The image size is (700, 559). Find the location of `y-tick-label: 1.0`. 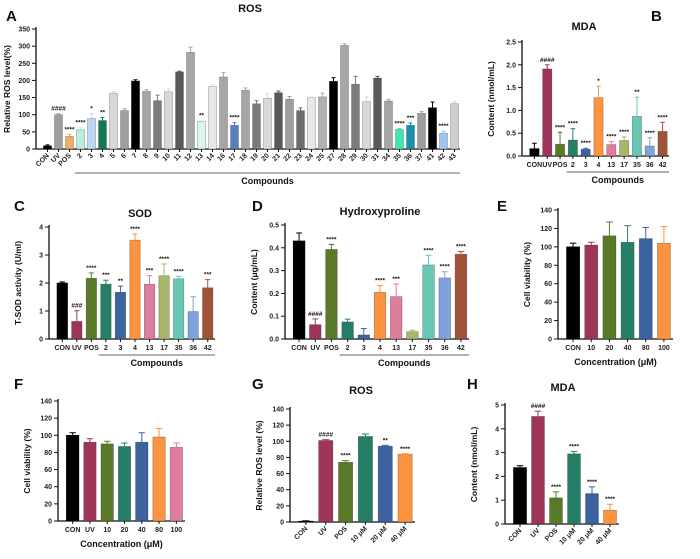

y-tick-label: 1.0 is located at coordinates (511, 111).